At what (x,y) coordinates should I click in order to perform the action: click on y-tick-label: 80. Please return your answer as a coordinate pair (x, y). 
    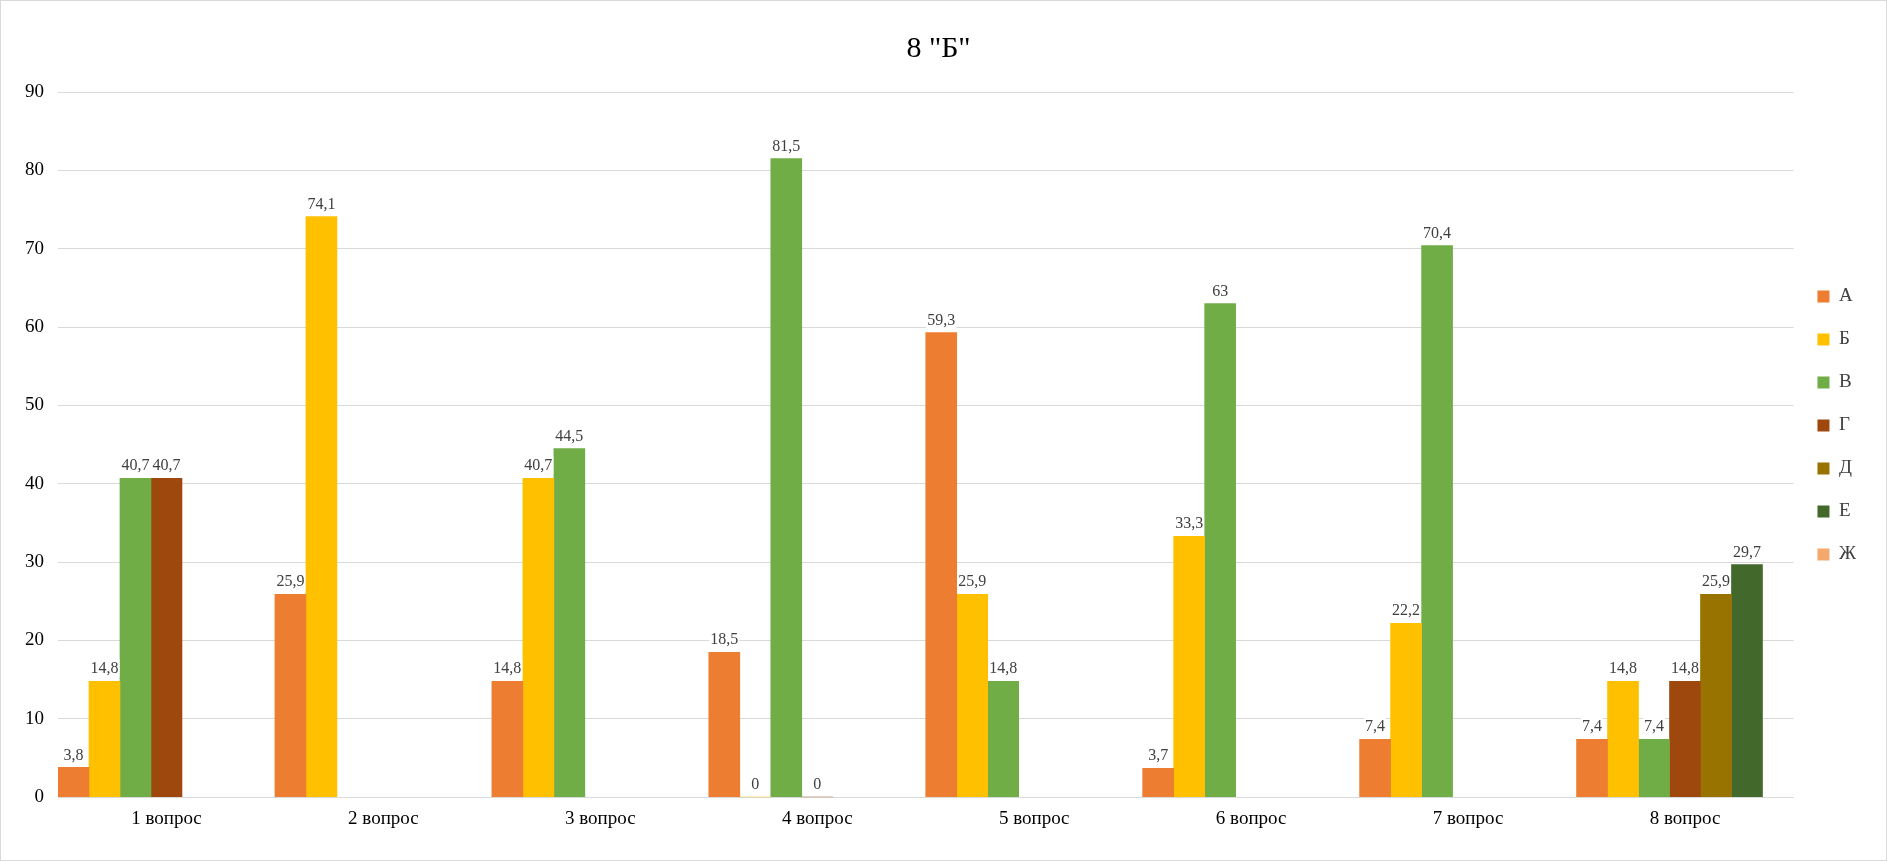
    Looking at the image, I should click on (34, 169).